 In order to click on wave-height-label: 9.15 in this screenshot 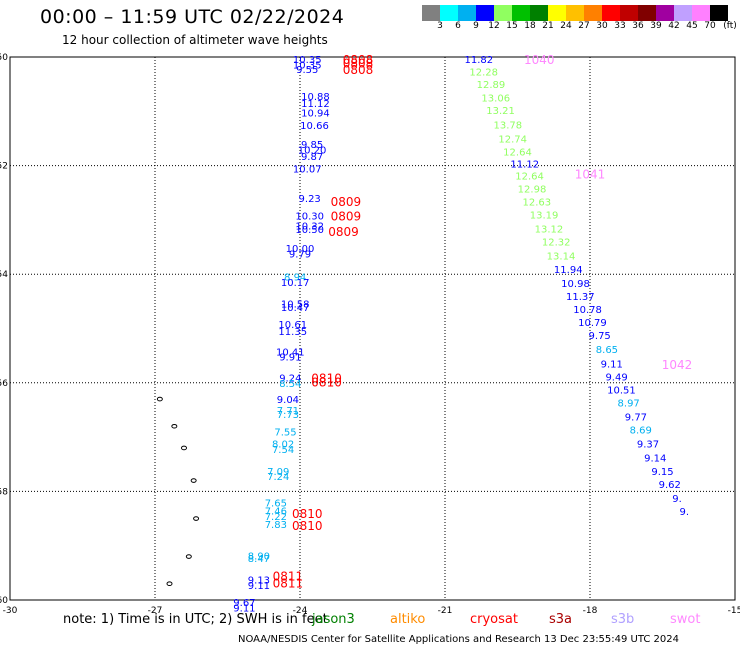, I will do `click(662, 472)`.